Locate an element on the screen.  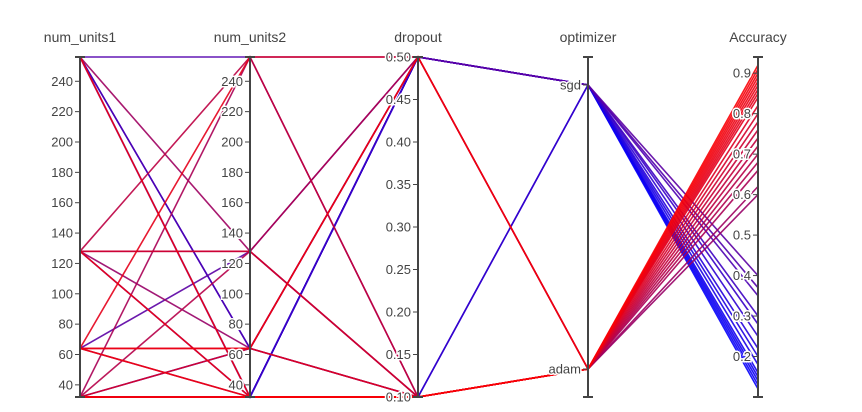
tick-label-dropout: 0.20 is located at coordinates (398, 312).